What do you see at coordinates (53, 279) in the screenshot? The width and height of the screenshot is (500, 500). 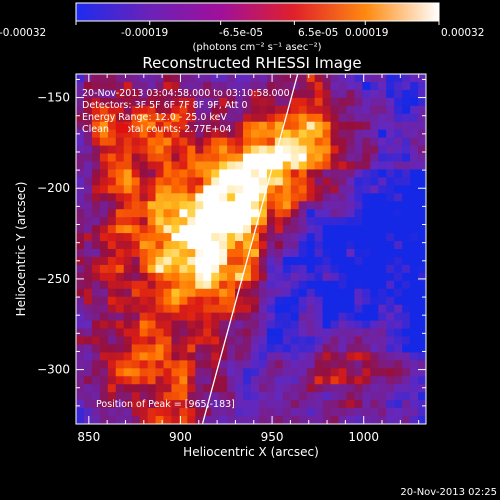 I see `y-tick-label: −250` at bounding box center [53, 279].